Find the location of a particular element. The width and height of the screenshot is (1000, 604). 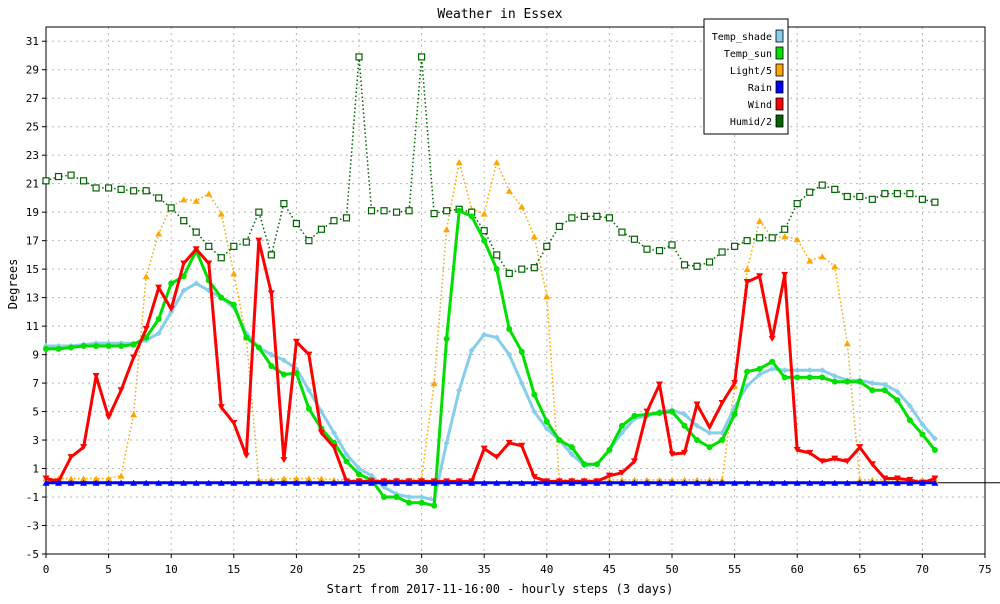

legend: Temp_shade Temp_sun Light/5 Rain Wind Humid/2 is located at coordinates (746, 76).